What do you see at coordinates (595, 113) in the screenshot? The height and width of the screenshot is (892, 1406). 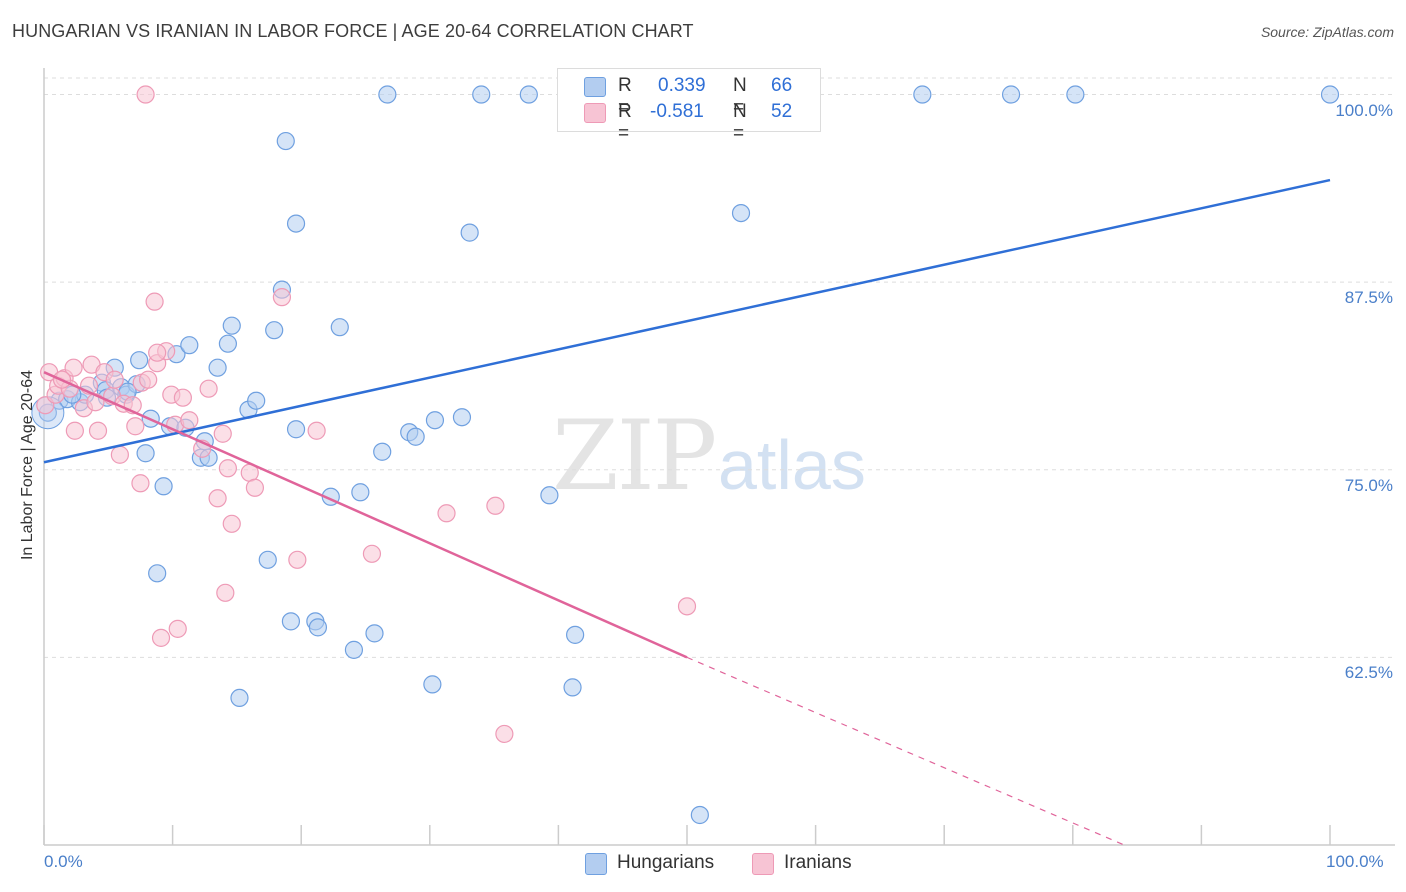 I see `iranians-swatch` at bounding box center [595, 113].